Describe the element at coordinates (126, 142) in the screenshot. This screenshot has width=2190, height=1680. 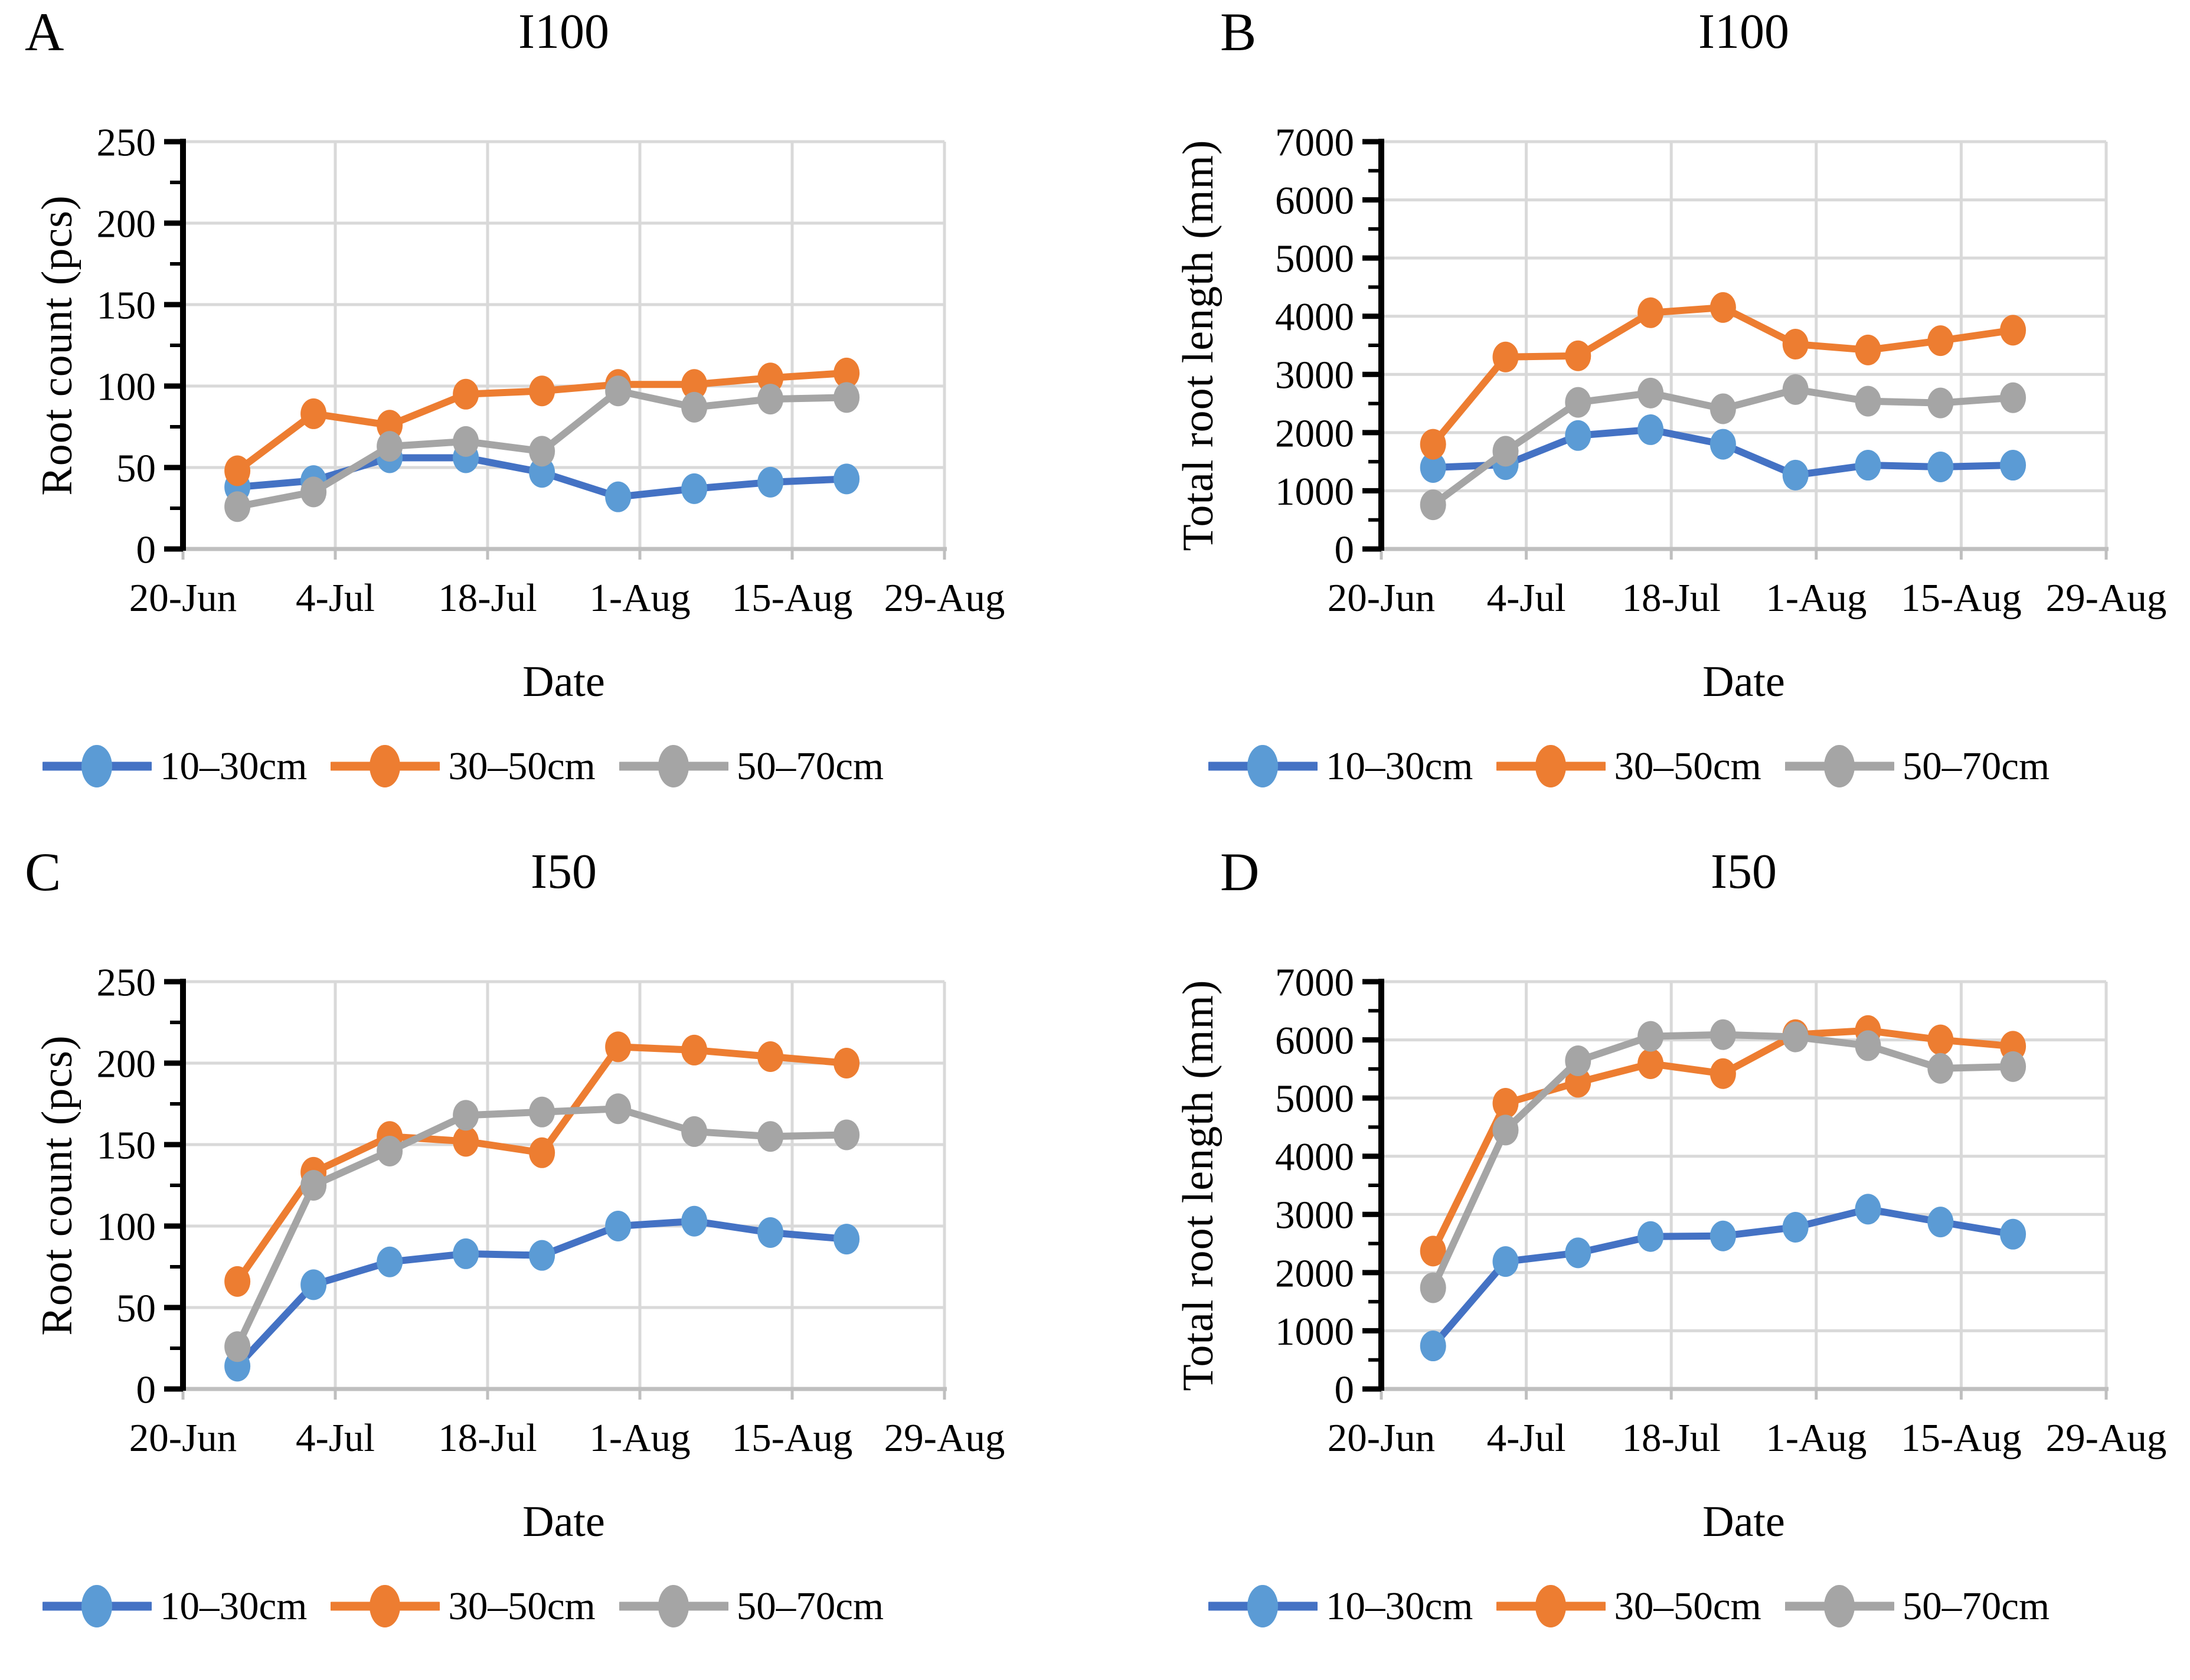
I see `svg-text: 250` at that location.